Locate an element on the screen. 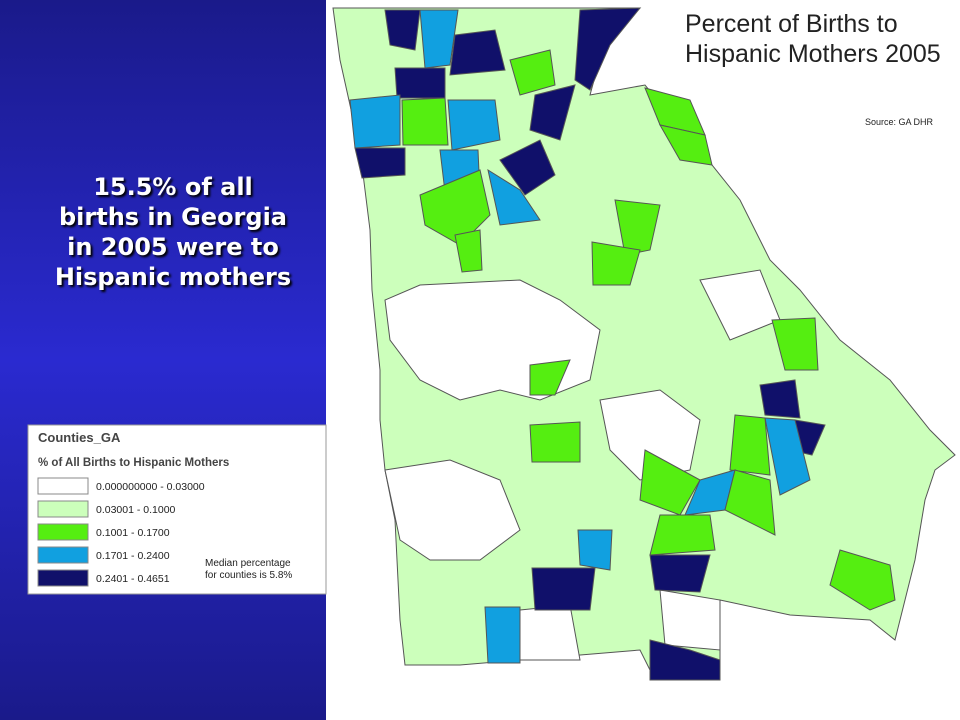  headline-line: 15.5% of all is located at coordinates (173, 187).